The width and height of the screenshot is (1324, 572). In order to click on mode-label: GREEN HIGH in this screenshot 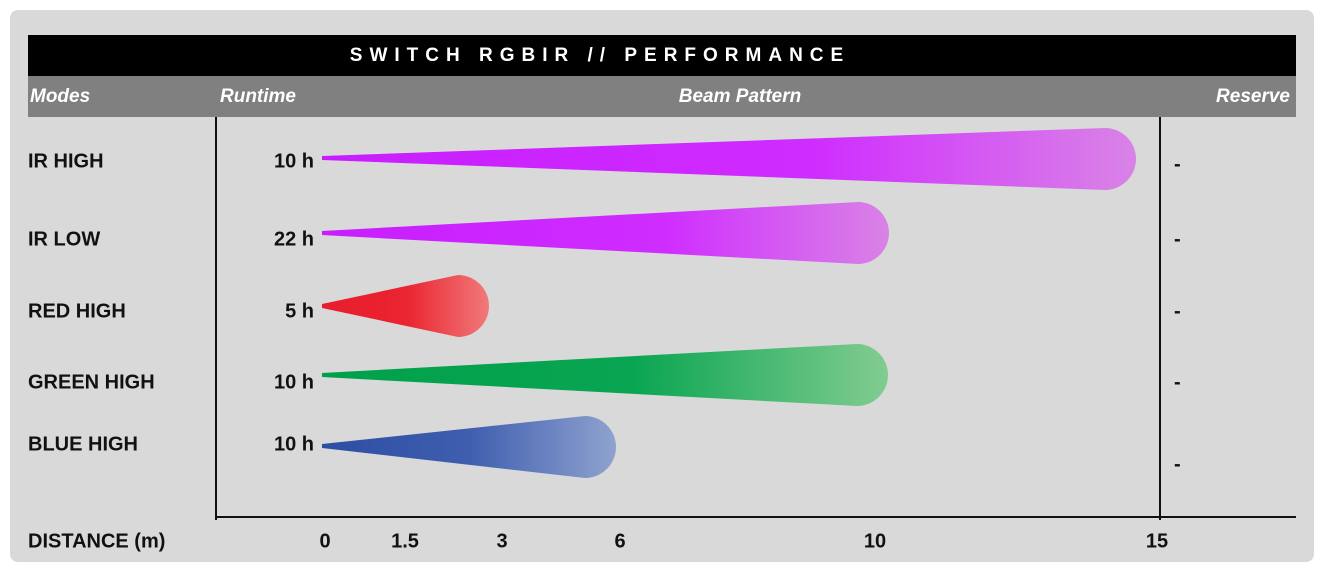, I will do `click(91, 382)`.